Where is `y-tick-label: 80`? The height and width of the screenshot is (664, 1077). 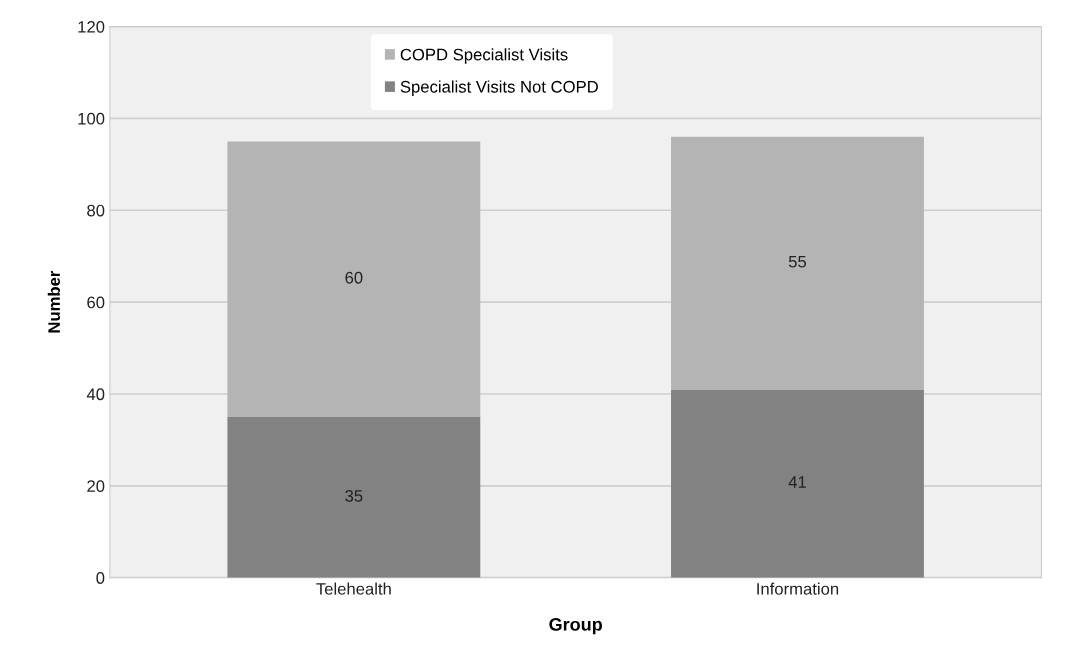 y-tick-label: 80 is located at coordinates (96, 210).